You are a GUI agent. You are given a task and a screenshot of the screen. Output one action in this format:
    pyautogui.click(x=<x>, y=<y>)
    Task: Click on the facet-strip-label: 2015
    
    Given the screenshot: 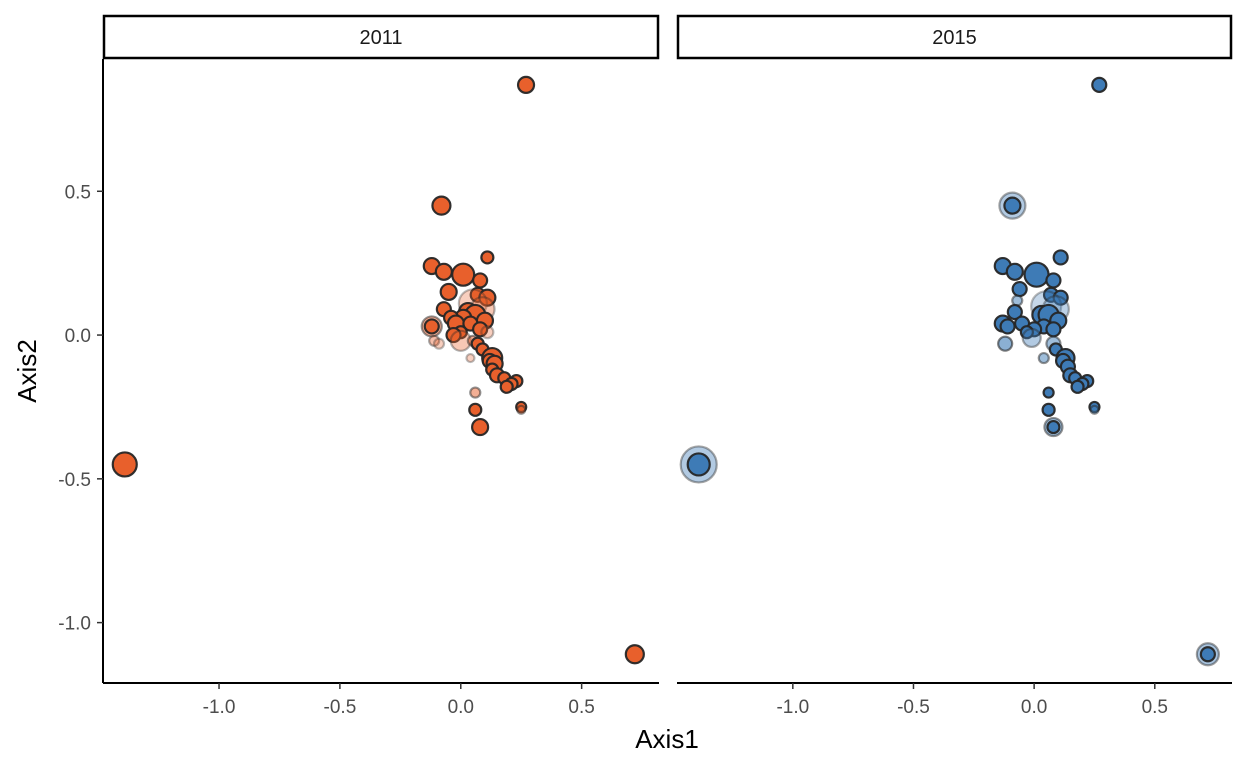 What is the action you would take?
    pyautogui.click(x=954, y=38)
    